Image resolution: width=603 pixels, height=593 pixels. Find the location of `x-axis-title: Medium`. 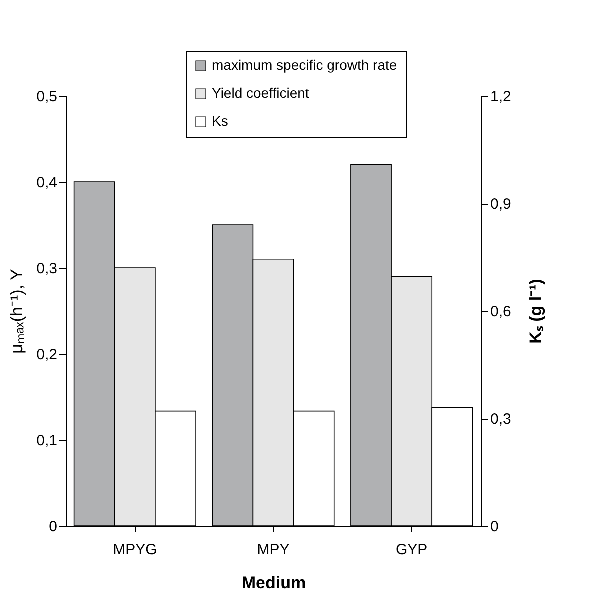

x-axis-title: Medium is located at coordinates (274, 583).